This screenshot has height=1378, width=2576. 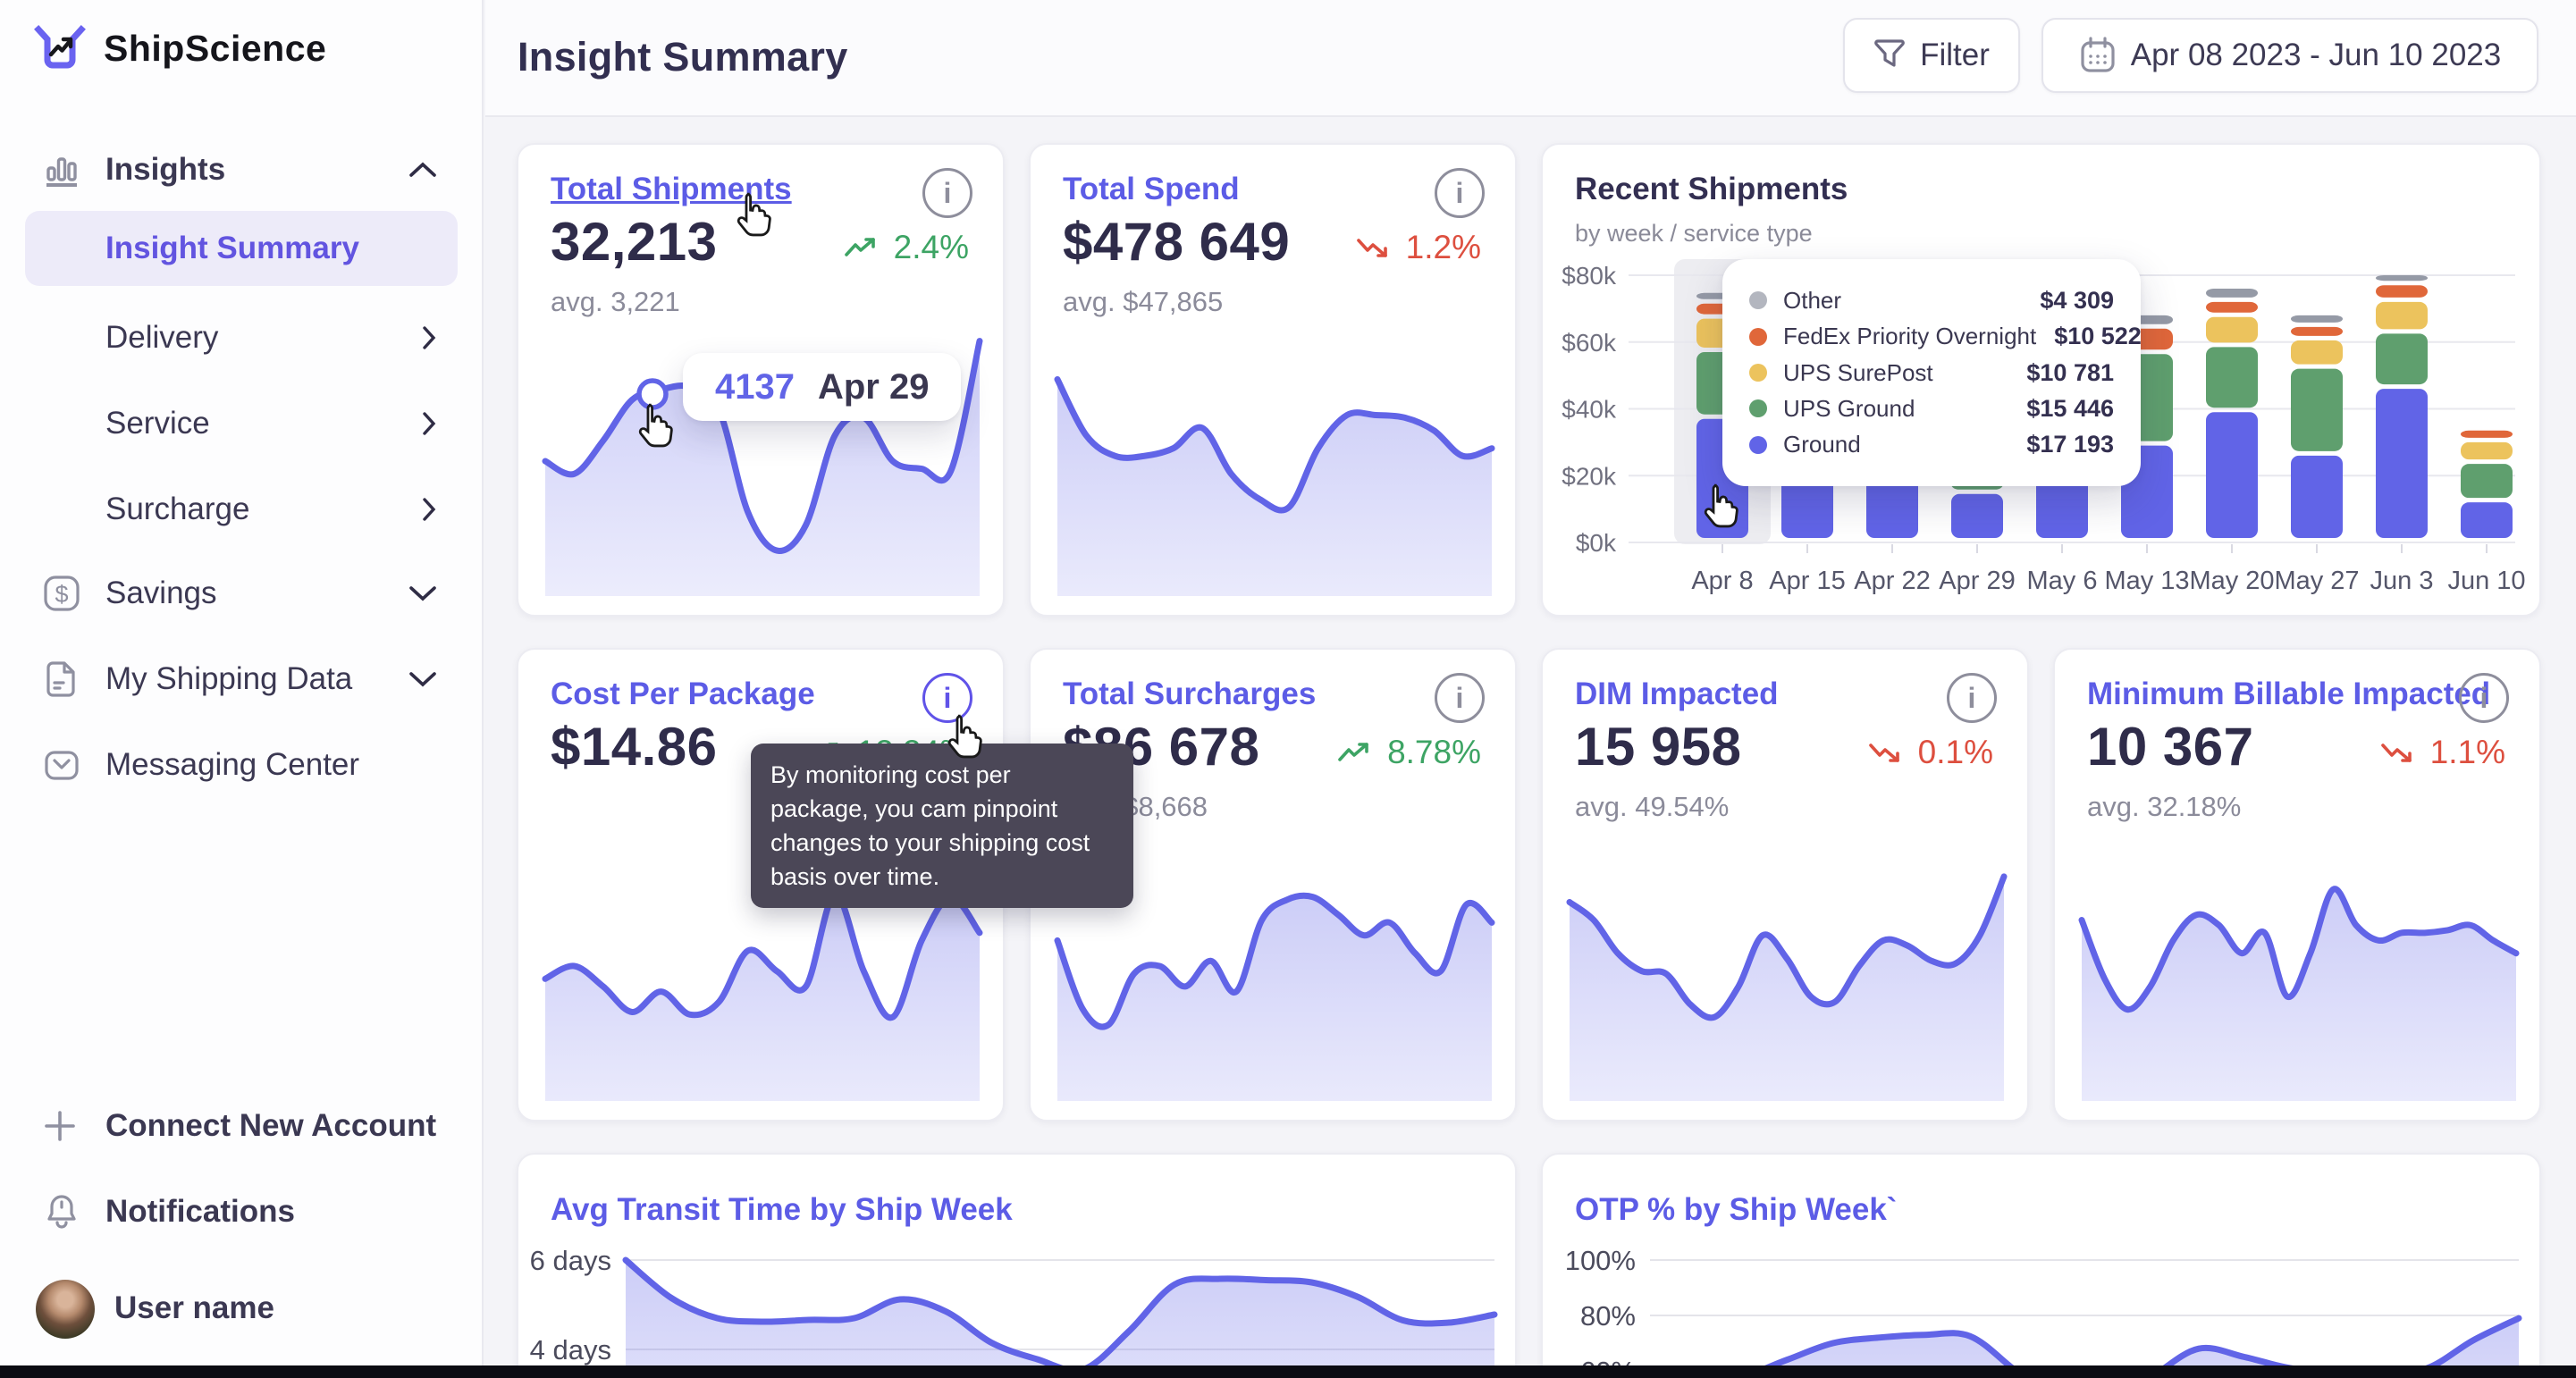 I want to click on svg-text: May 6, so click(x=2063, y=581).